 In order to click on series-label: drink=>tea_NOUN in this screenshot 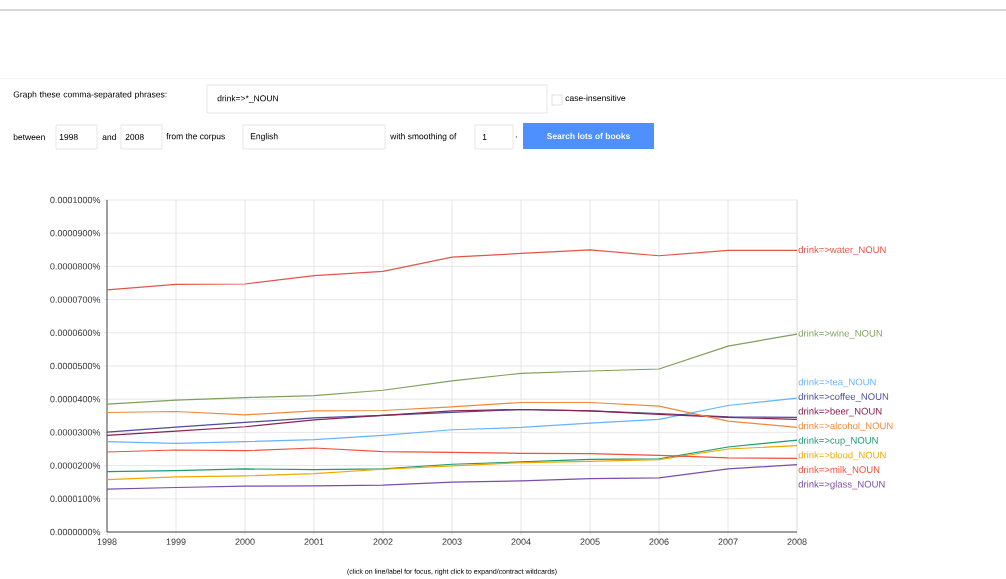, I will do `click(837, 383)`.